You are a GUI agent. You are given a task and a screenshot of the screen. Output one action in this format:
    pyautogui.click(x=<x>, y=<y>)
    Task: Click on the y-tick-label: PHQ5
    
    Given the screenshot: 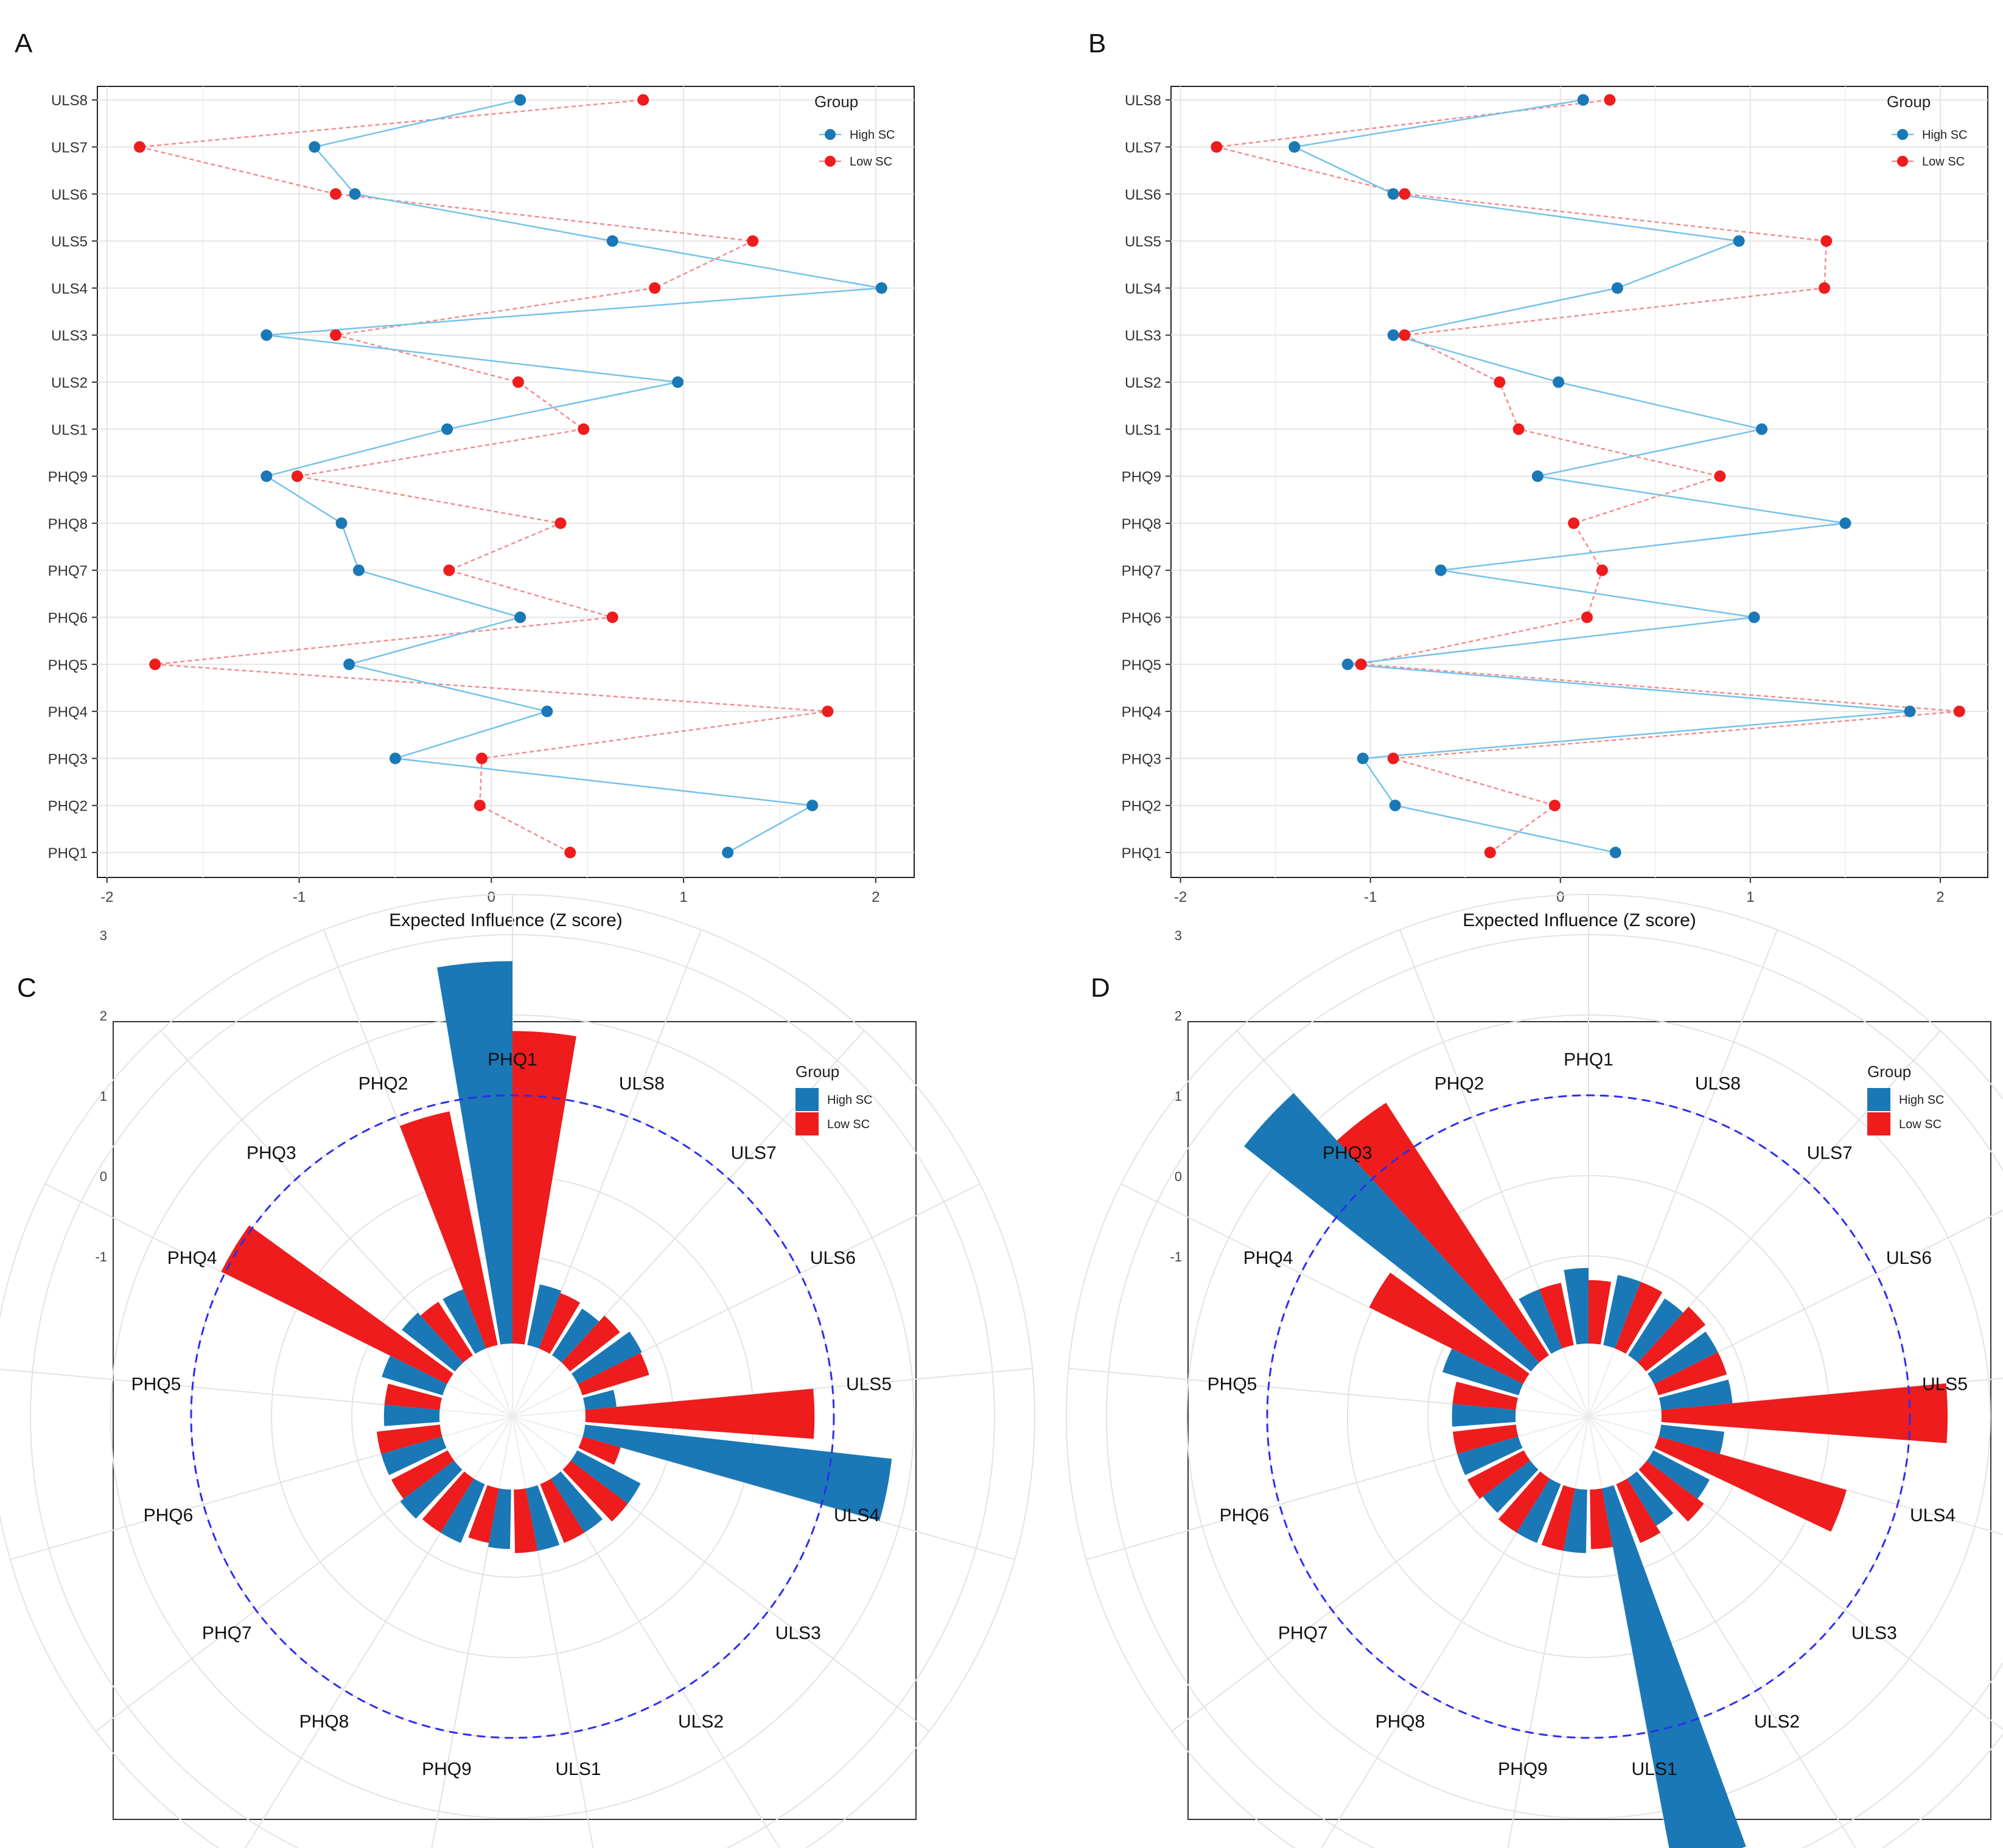 What is the action you would take?
    pyautogui.click(x=68, y=666)
    